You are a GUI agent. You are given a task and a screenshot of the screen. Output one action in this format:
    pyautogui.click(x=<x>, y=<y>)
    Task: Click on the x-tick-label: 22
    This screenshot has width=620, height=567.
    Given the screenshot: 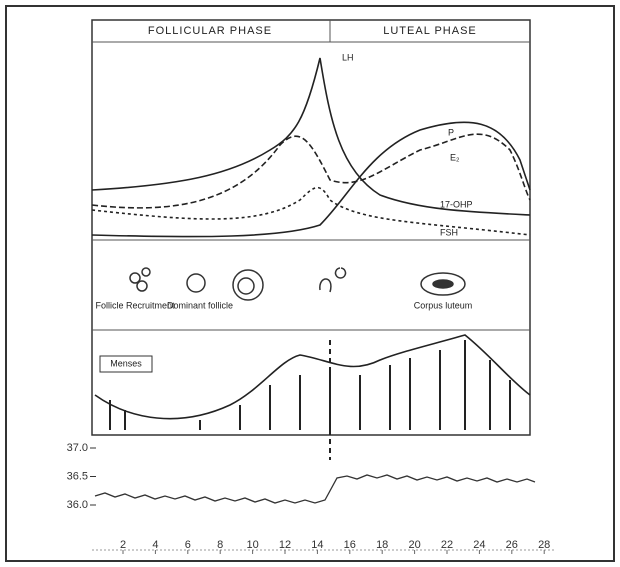 What is the action you would take?
    pyautogui.click(x=447, y=545)
    